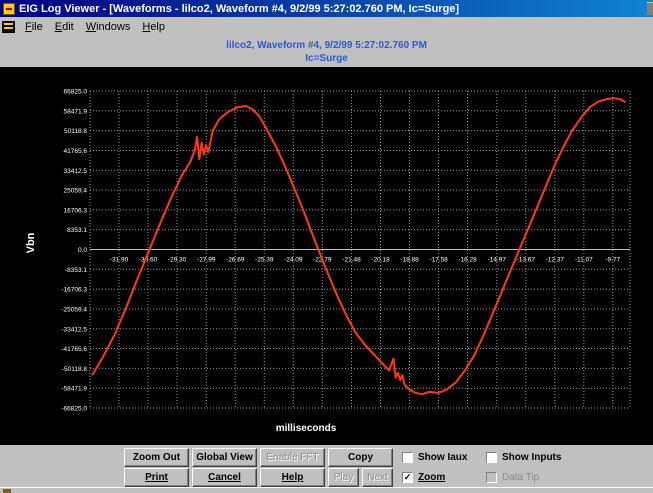 This screenshot has height=493, width=653. What do you see at coordinates (326, 58) in the screenshot?
I see `chart-header-line2: Ic=Surge` at bounding box center [326, 58].